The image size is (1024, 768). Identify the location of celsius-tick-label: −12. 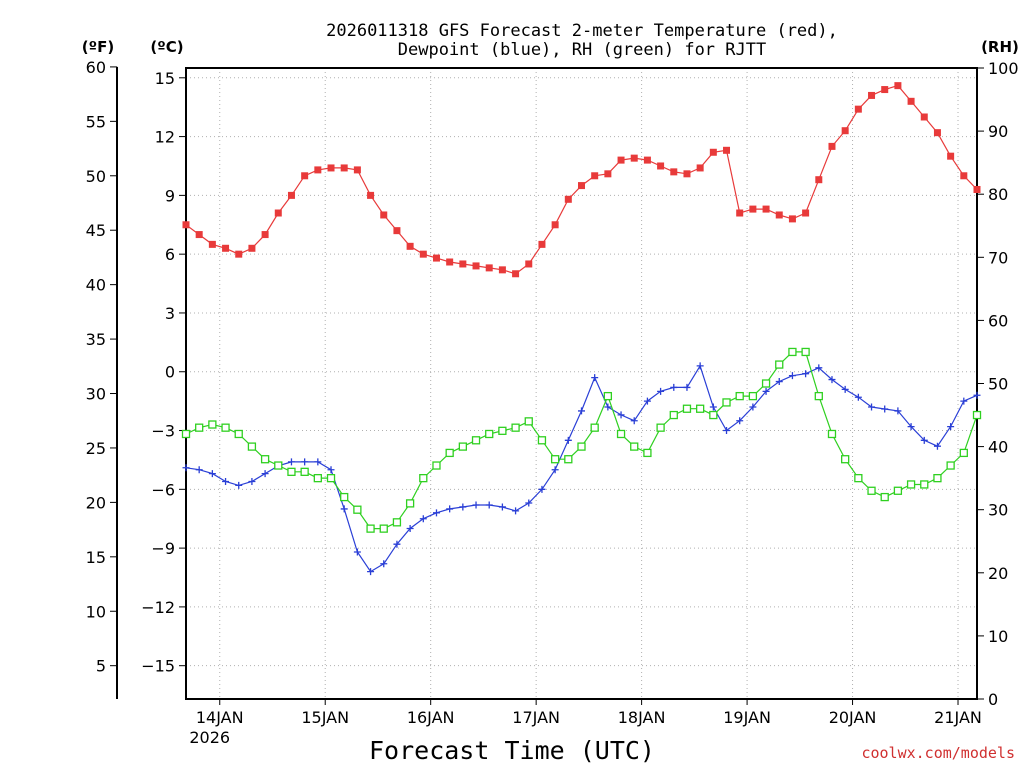
(158, 607).